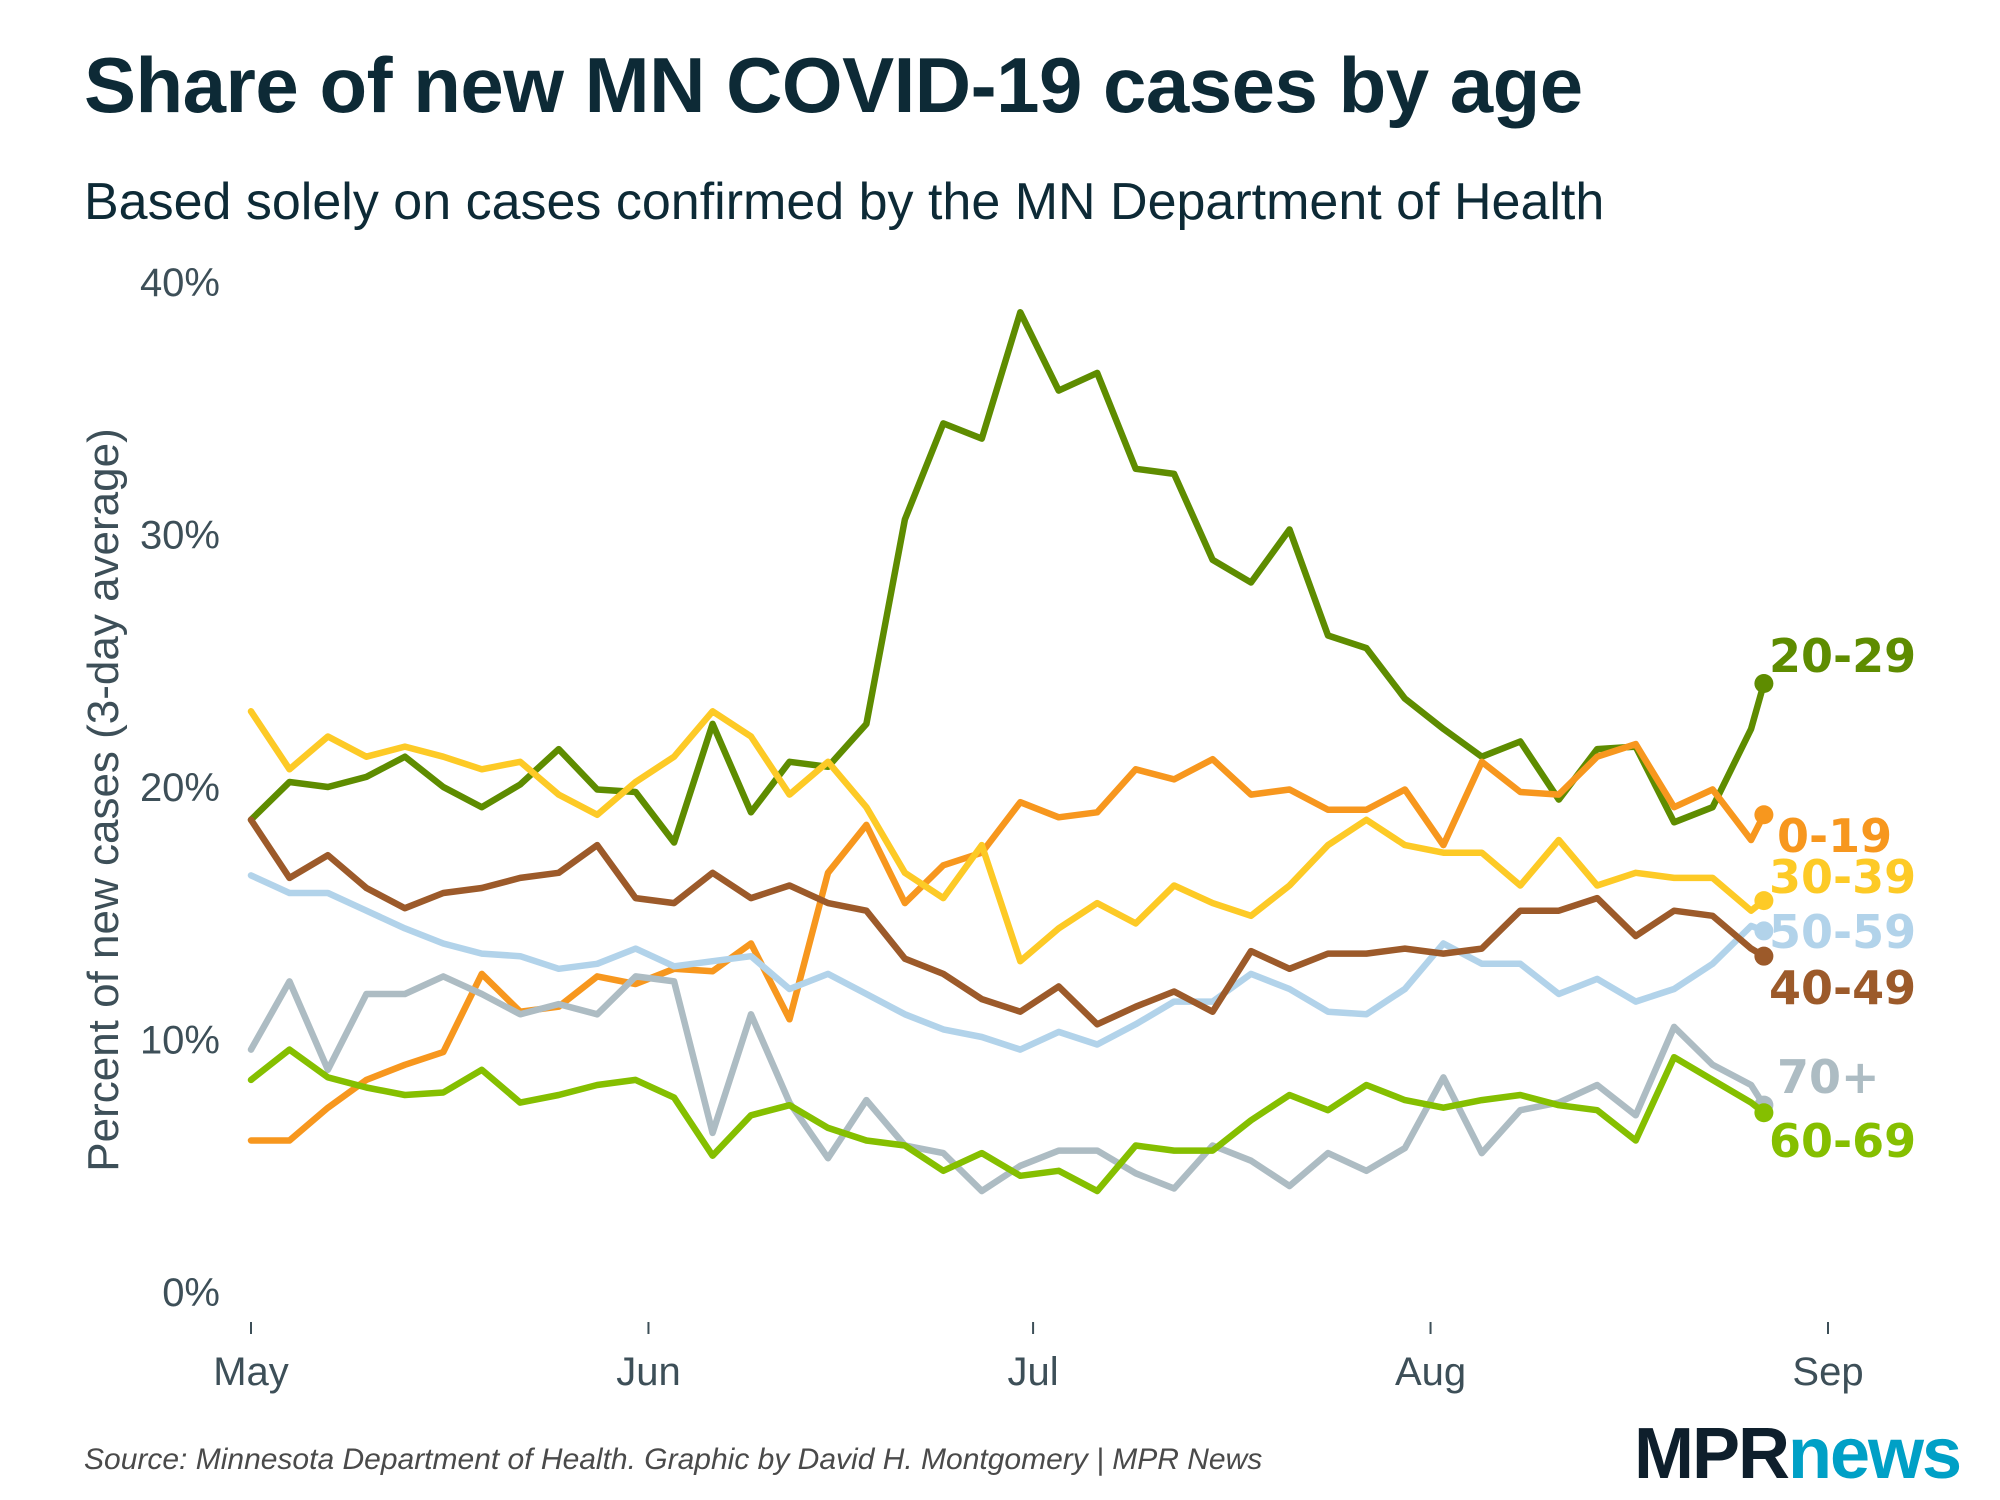 This screenshot has width=2000, height=1500. Describe the element at coordinates (1842, 877) in the screenshot. I see `series-label-30-39: 30-39` at that location.